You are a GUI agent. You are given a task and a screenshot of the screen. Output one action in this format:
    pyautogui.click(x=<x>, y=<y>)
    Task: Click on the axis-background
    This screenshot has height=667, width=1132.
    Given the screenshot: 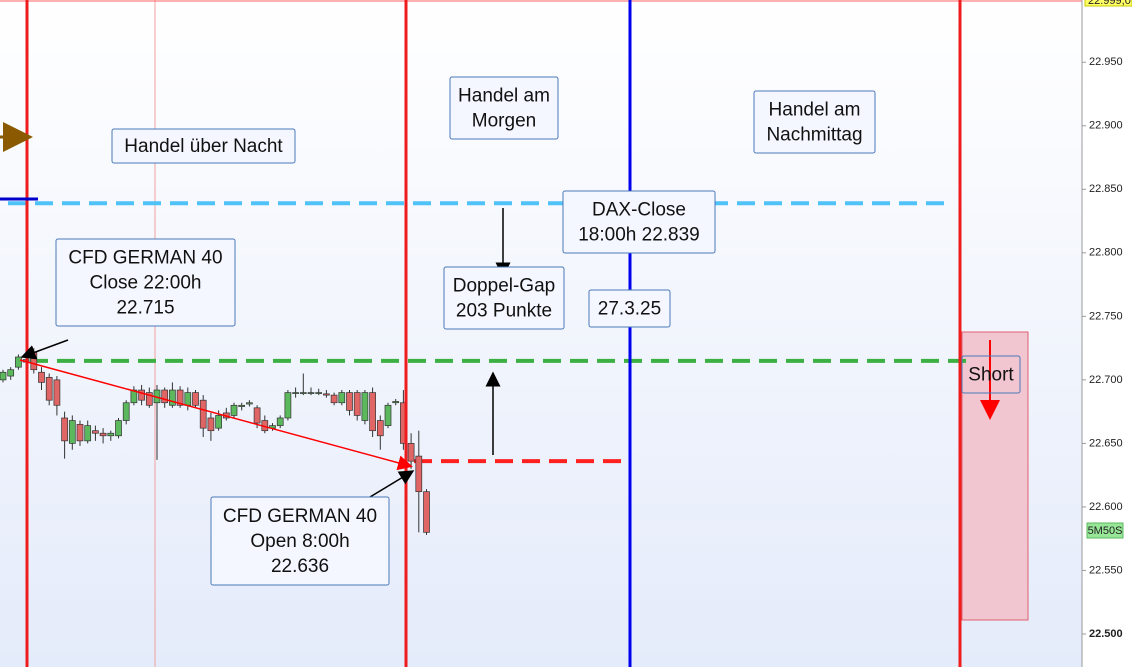 What is the action you would take?
    pyautogui.click(x=1107, y=333)
    